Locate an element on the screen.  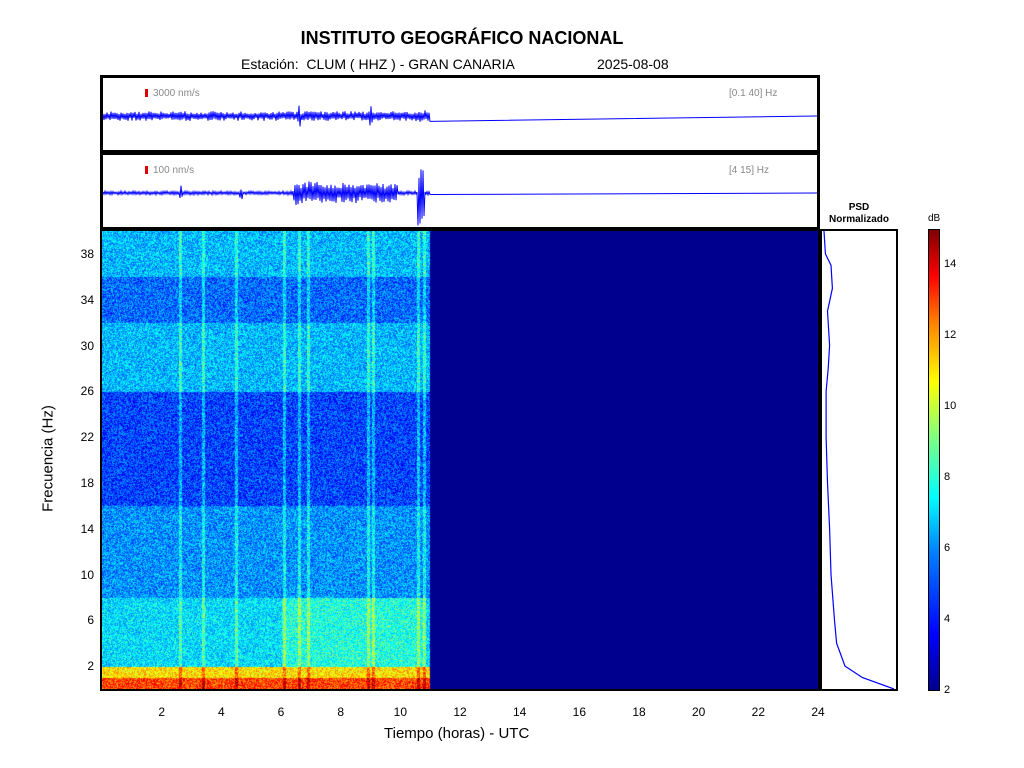
colorbar-tick-label: 10 is located at coordinates (950, 405).